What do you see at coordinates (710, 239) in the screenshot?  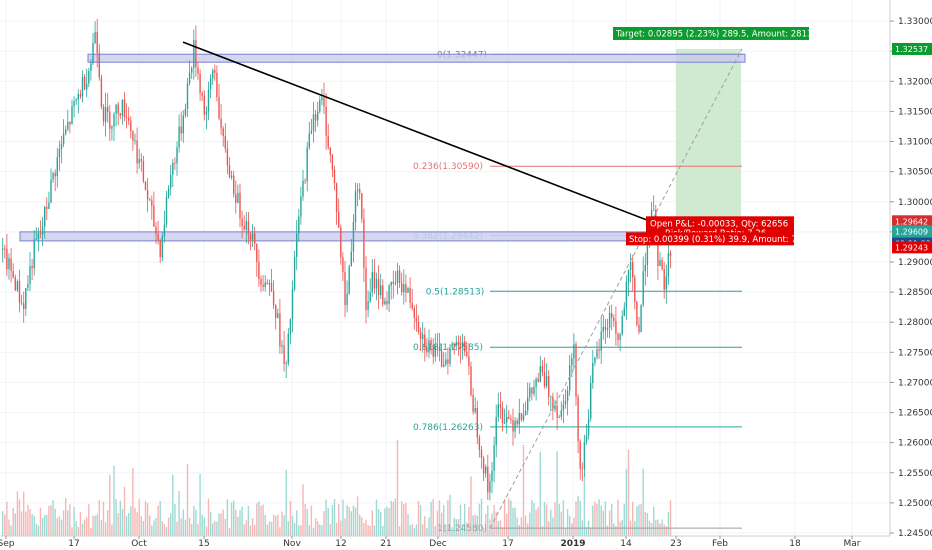 I see `stop-label-box` at bounding box center [710, 239].